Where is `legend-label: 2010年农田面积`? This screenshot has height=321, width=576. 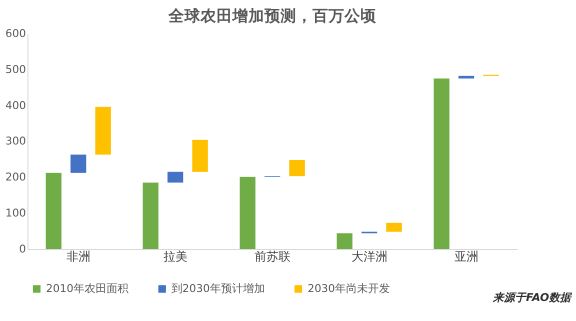 legend-label: 2010年农田面积 is located at coordinates (87, 288).